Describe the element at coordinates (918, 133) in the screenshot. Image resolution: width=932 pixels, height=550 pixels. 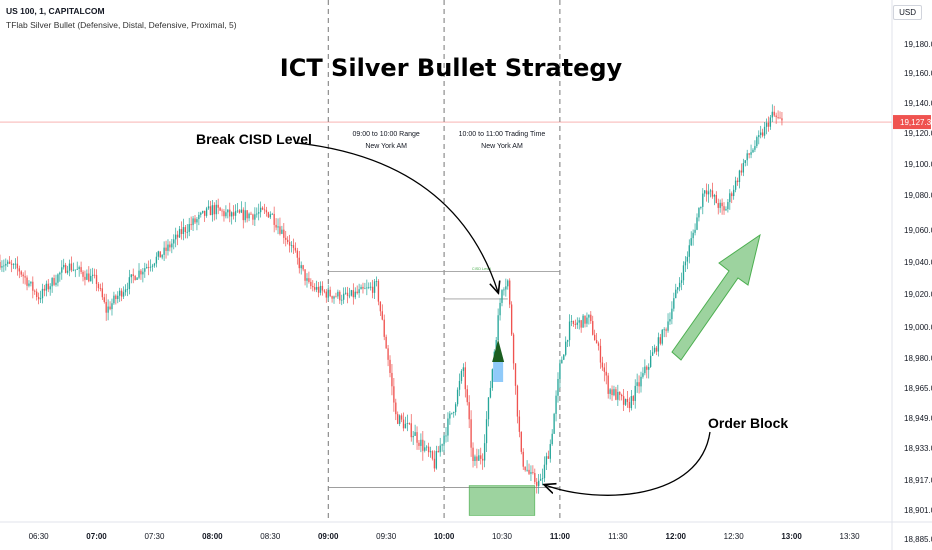
I see `y-tick-label: 19,120.0` at that location.